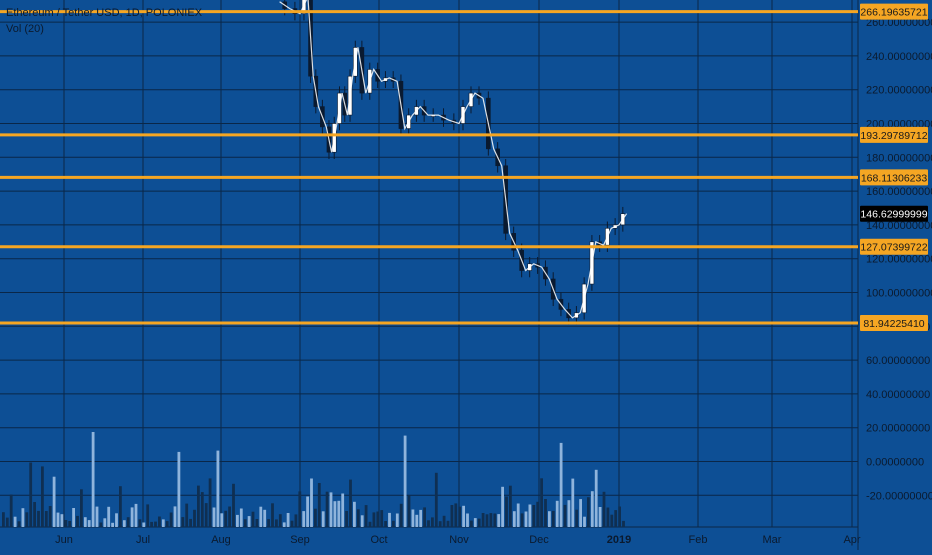 Image resolution: width=932 pixels, height=555 pixels. Describe the element at coordinates (619, 540) in the screenshot. I see `time-tick-label: 2019` at that location.